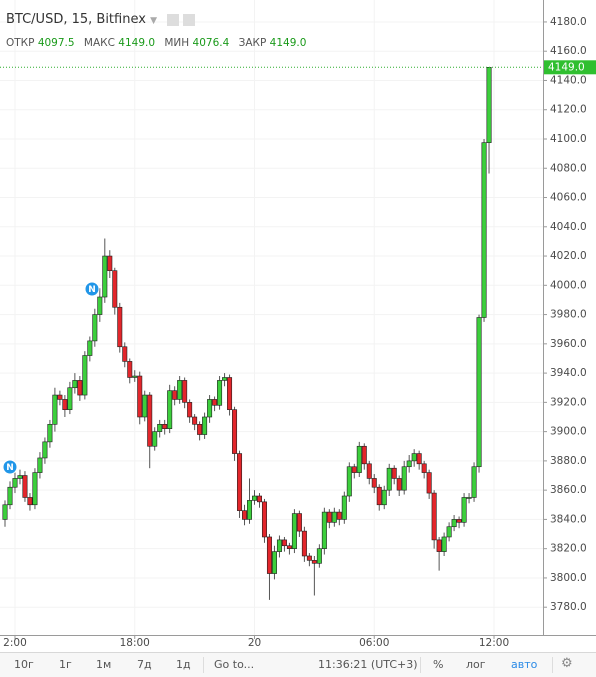 The width and height of the screenshot is (596, 677). I want to click on y-tick-label: 4080.0, so click(568, 168).